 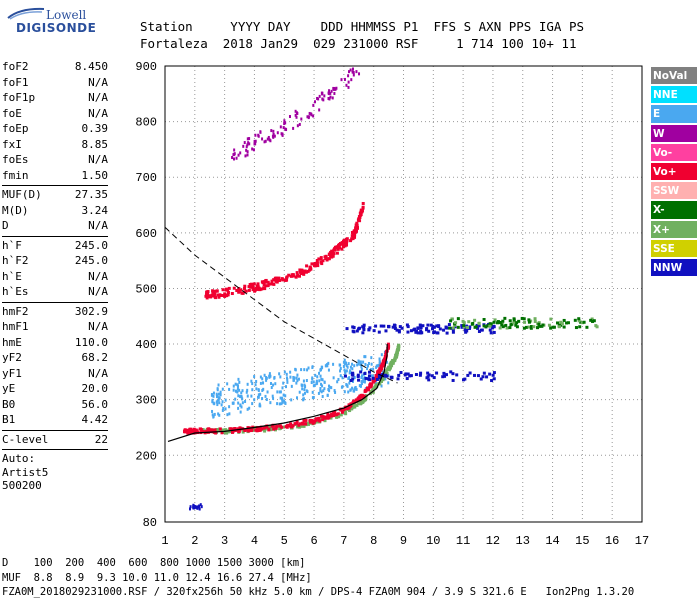 I want to click on y-tick-label: 600, so click(x=146, y=234).